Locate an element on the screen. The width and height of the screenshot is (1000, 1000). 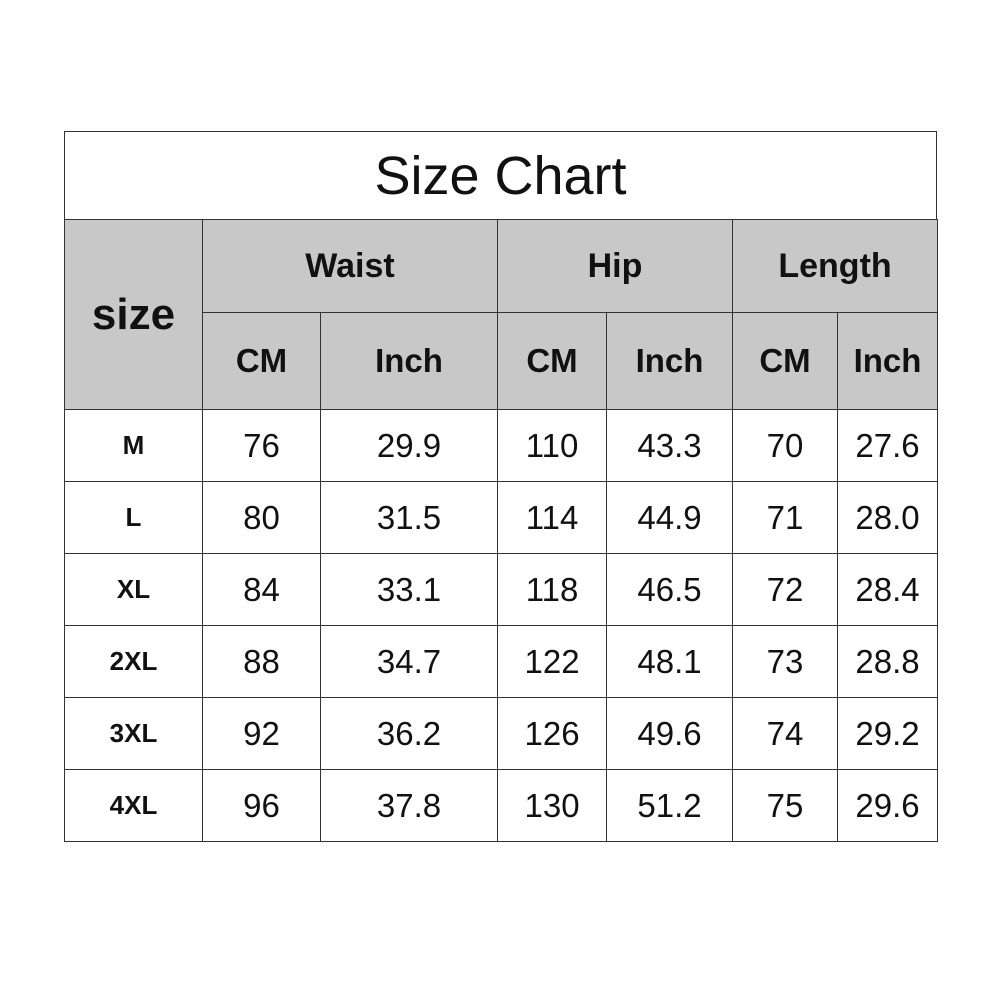
table-row: M 76 29.9 110 43.3 70 27.6 is located at coordinates (501, 445).